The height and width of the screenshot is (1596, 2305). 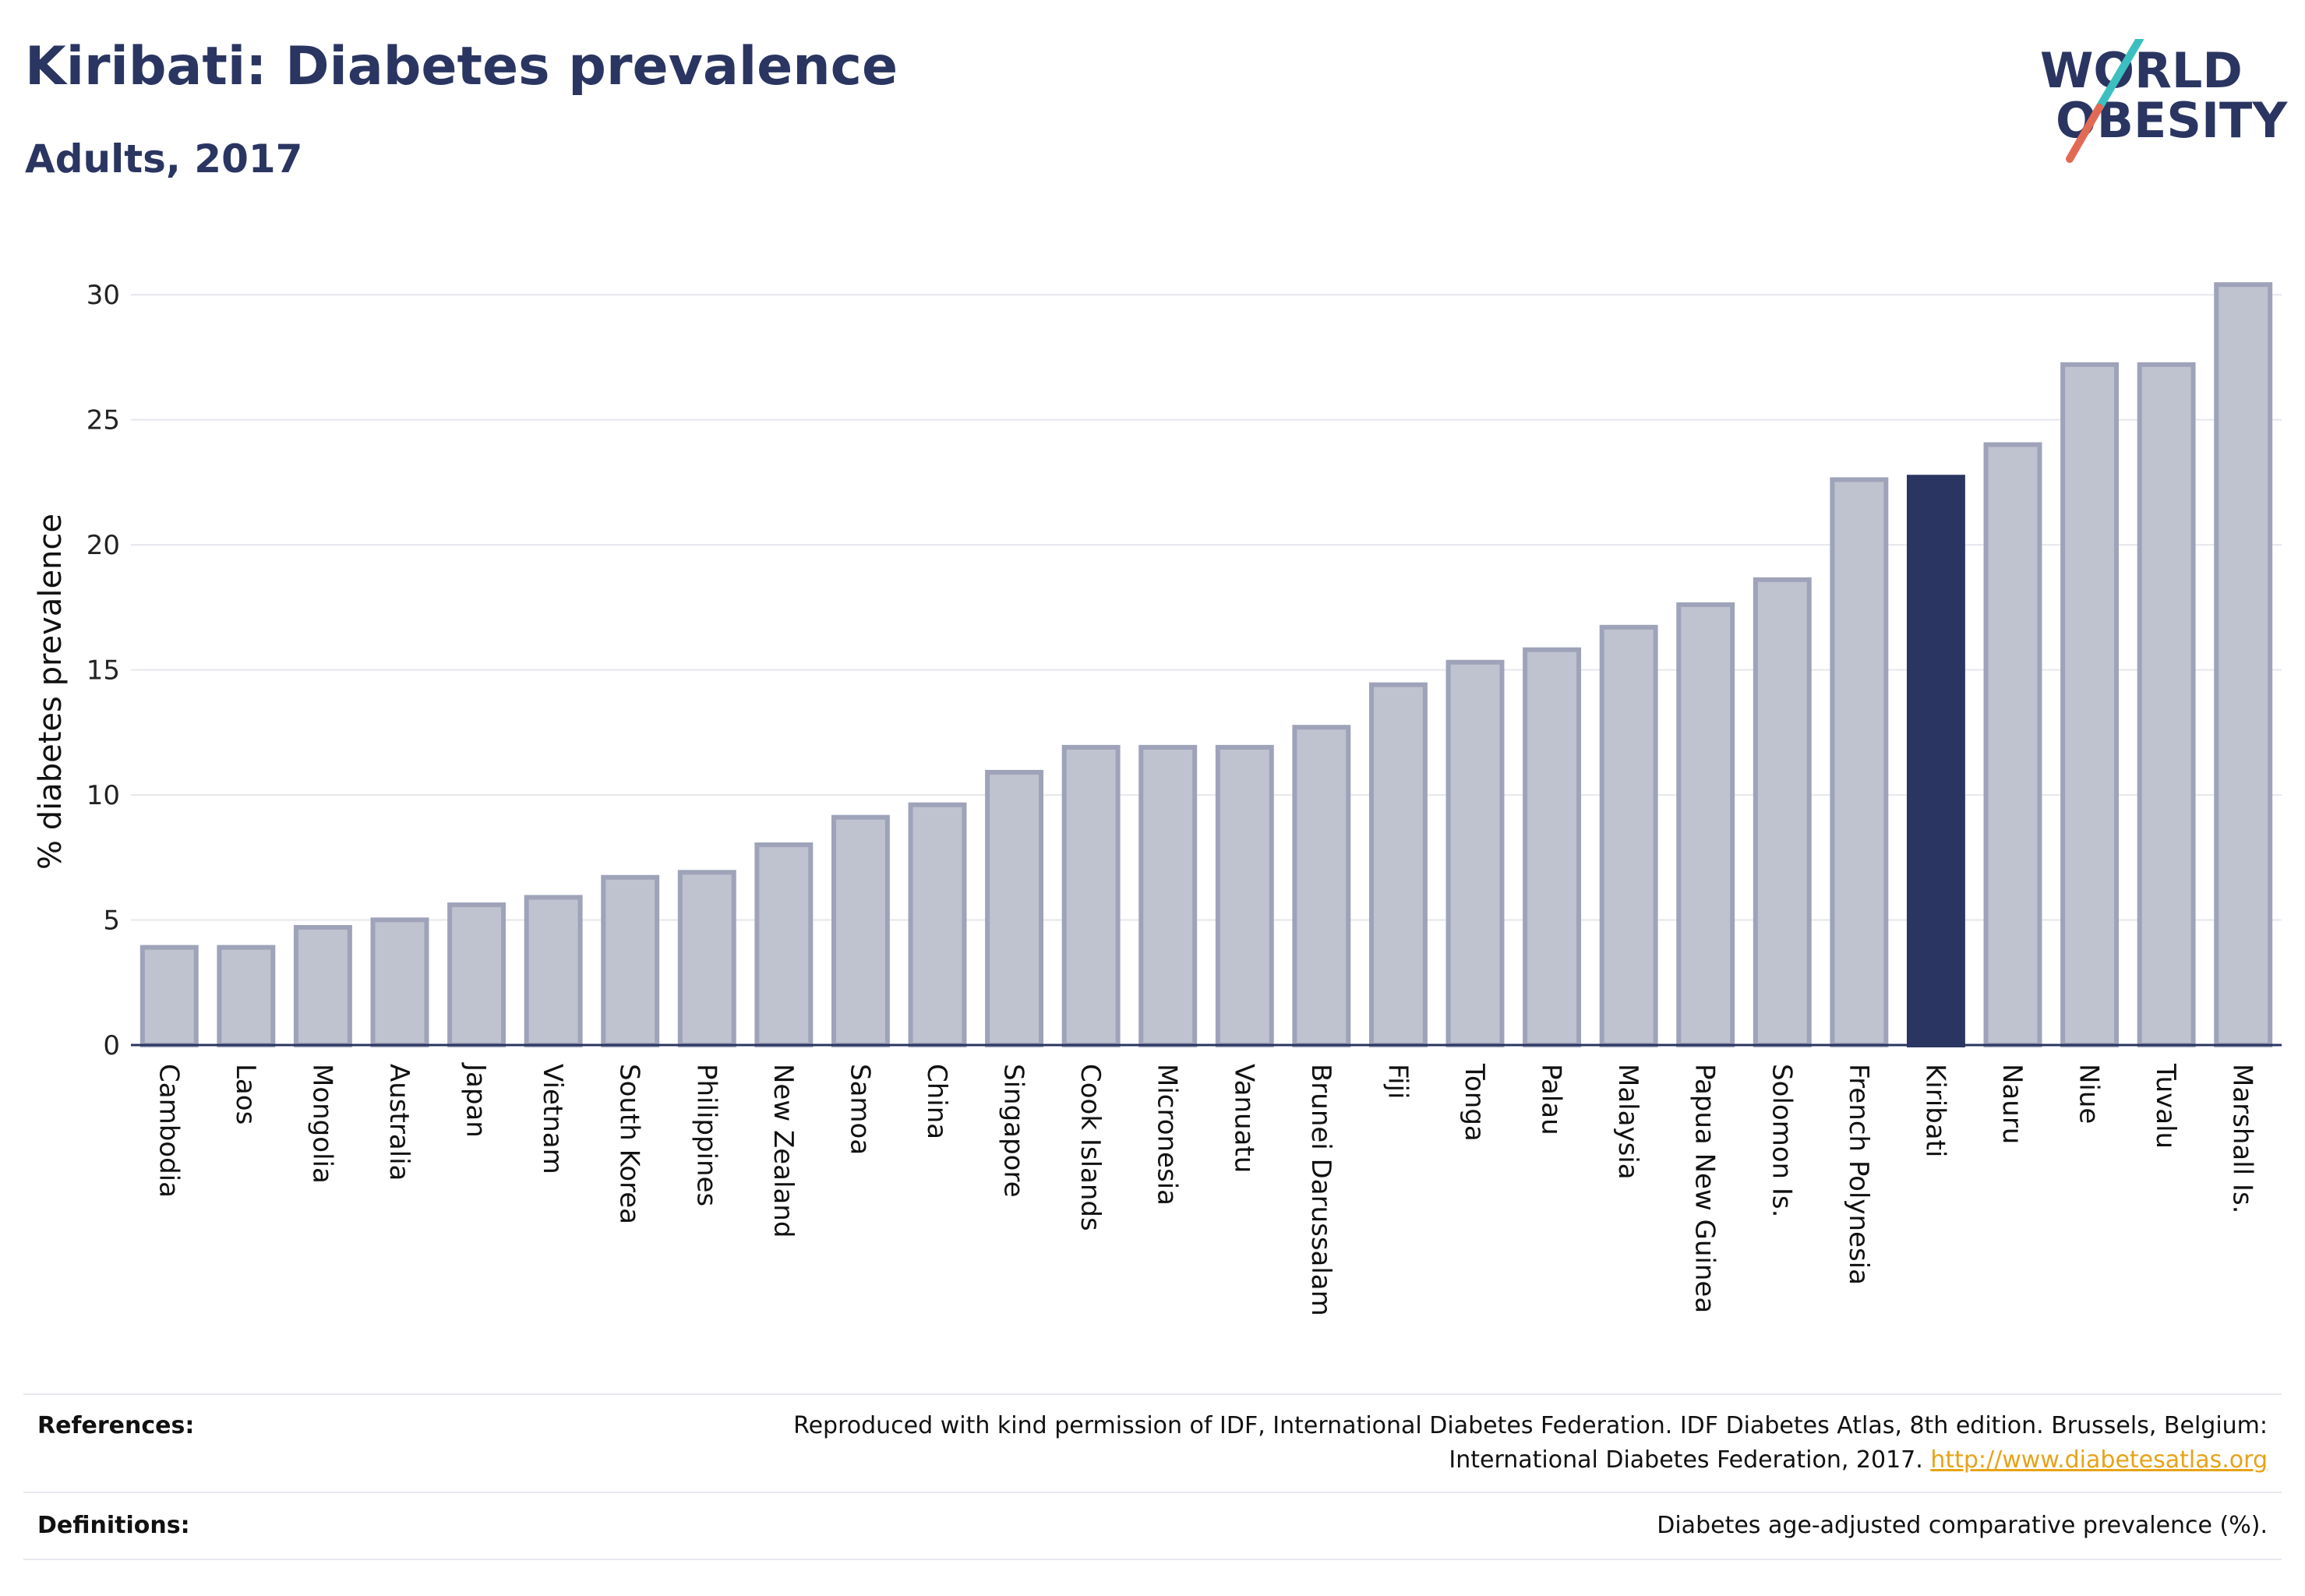 What do you see at coordinates (103, 545) in the screenshot?
I see `y-tick-label: 20` at bounding box center [103, 545].